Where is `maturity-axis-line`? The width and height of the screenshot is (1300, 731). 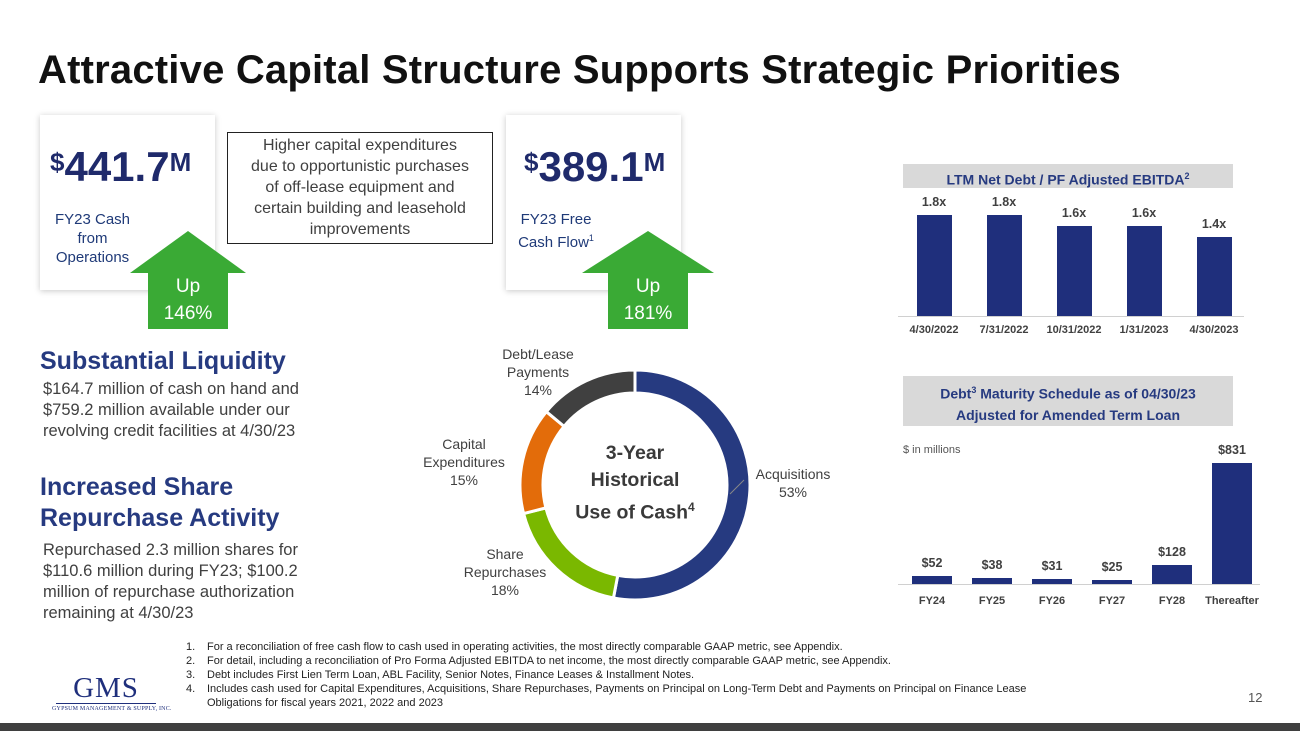 maturity-axis-line is located at coordinates (1079, 584).